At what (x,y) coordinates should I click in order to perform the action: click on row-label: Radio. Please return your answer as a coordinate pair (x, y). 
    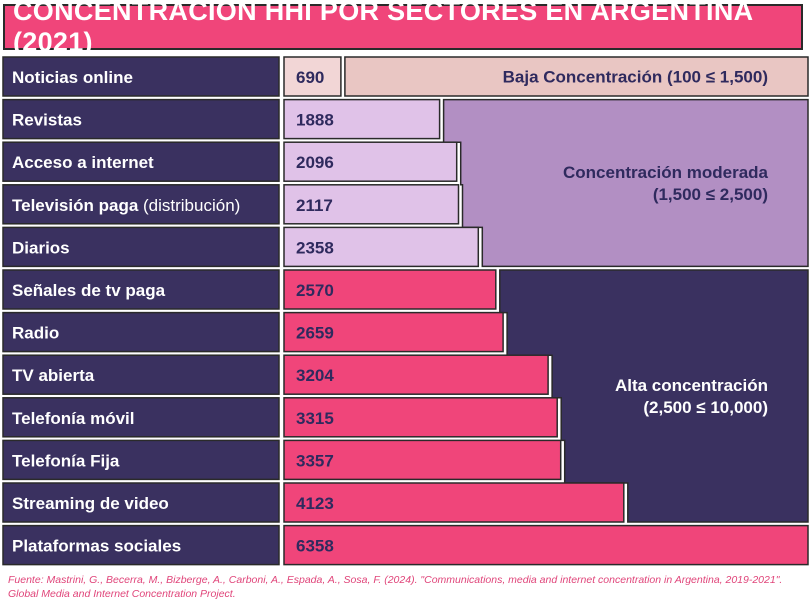
    Looking at the image, I should click on (35, 333).